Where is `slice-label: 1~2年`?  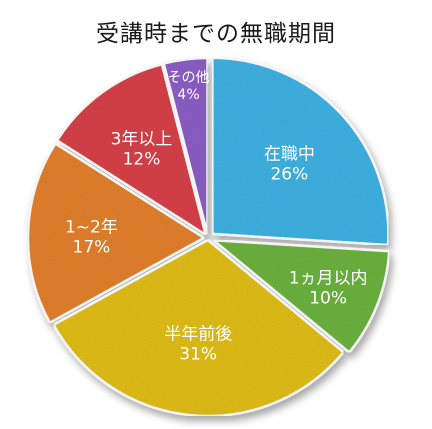
slice-label: 1~2年 is located at coordinates (91, 227).